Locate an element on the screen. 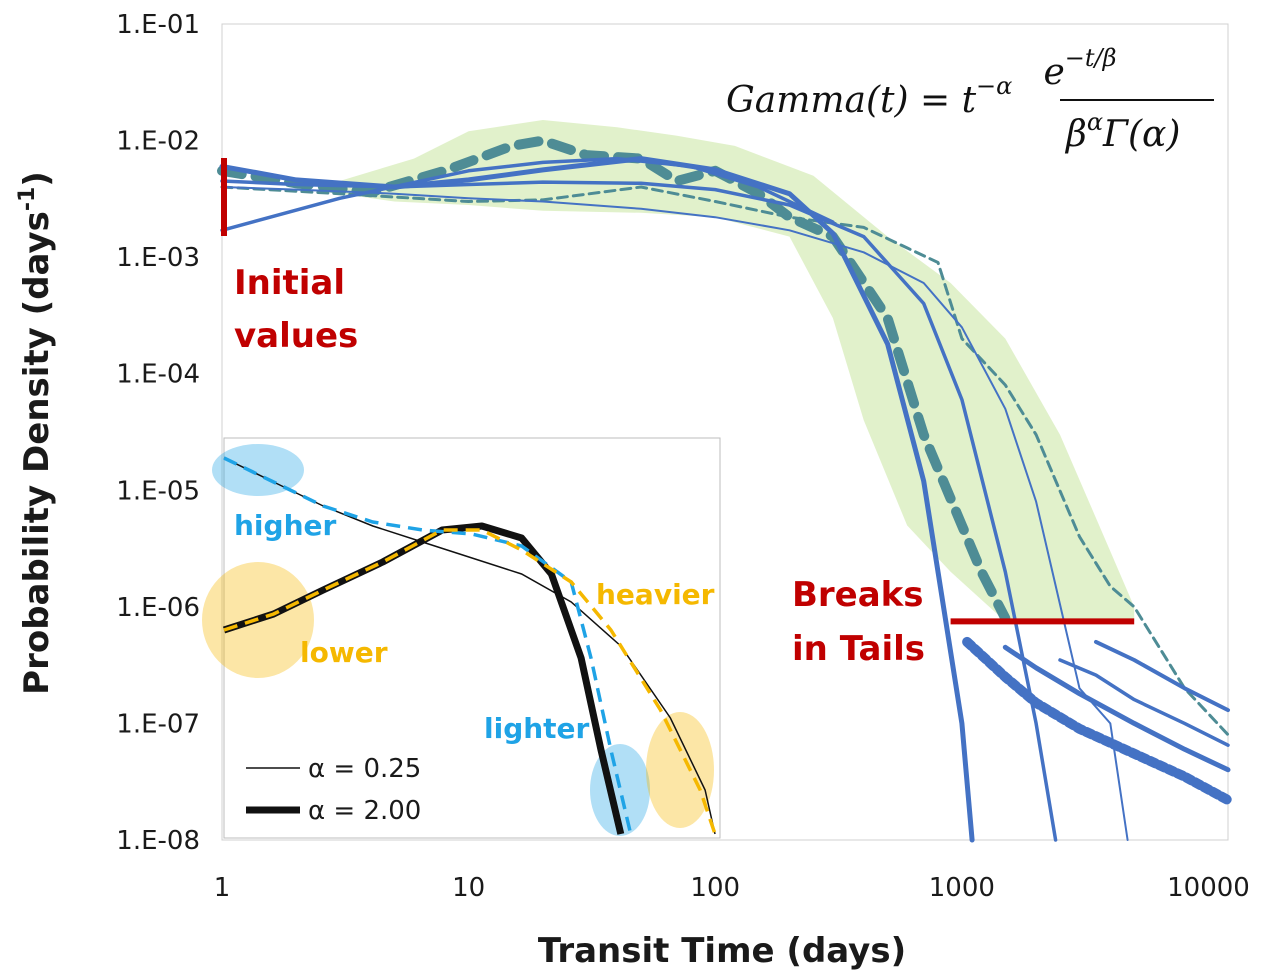 The height and width of the screenshot is (976, 1266). breaks-in-tails-label-2: in Tails is located at coordinates (858, 649).